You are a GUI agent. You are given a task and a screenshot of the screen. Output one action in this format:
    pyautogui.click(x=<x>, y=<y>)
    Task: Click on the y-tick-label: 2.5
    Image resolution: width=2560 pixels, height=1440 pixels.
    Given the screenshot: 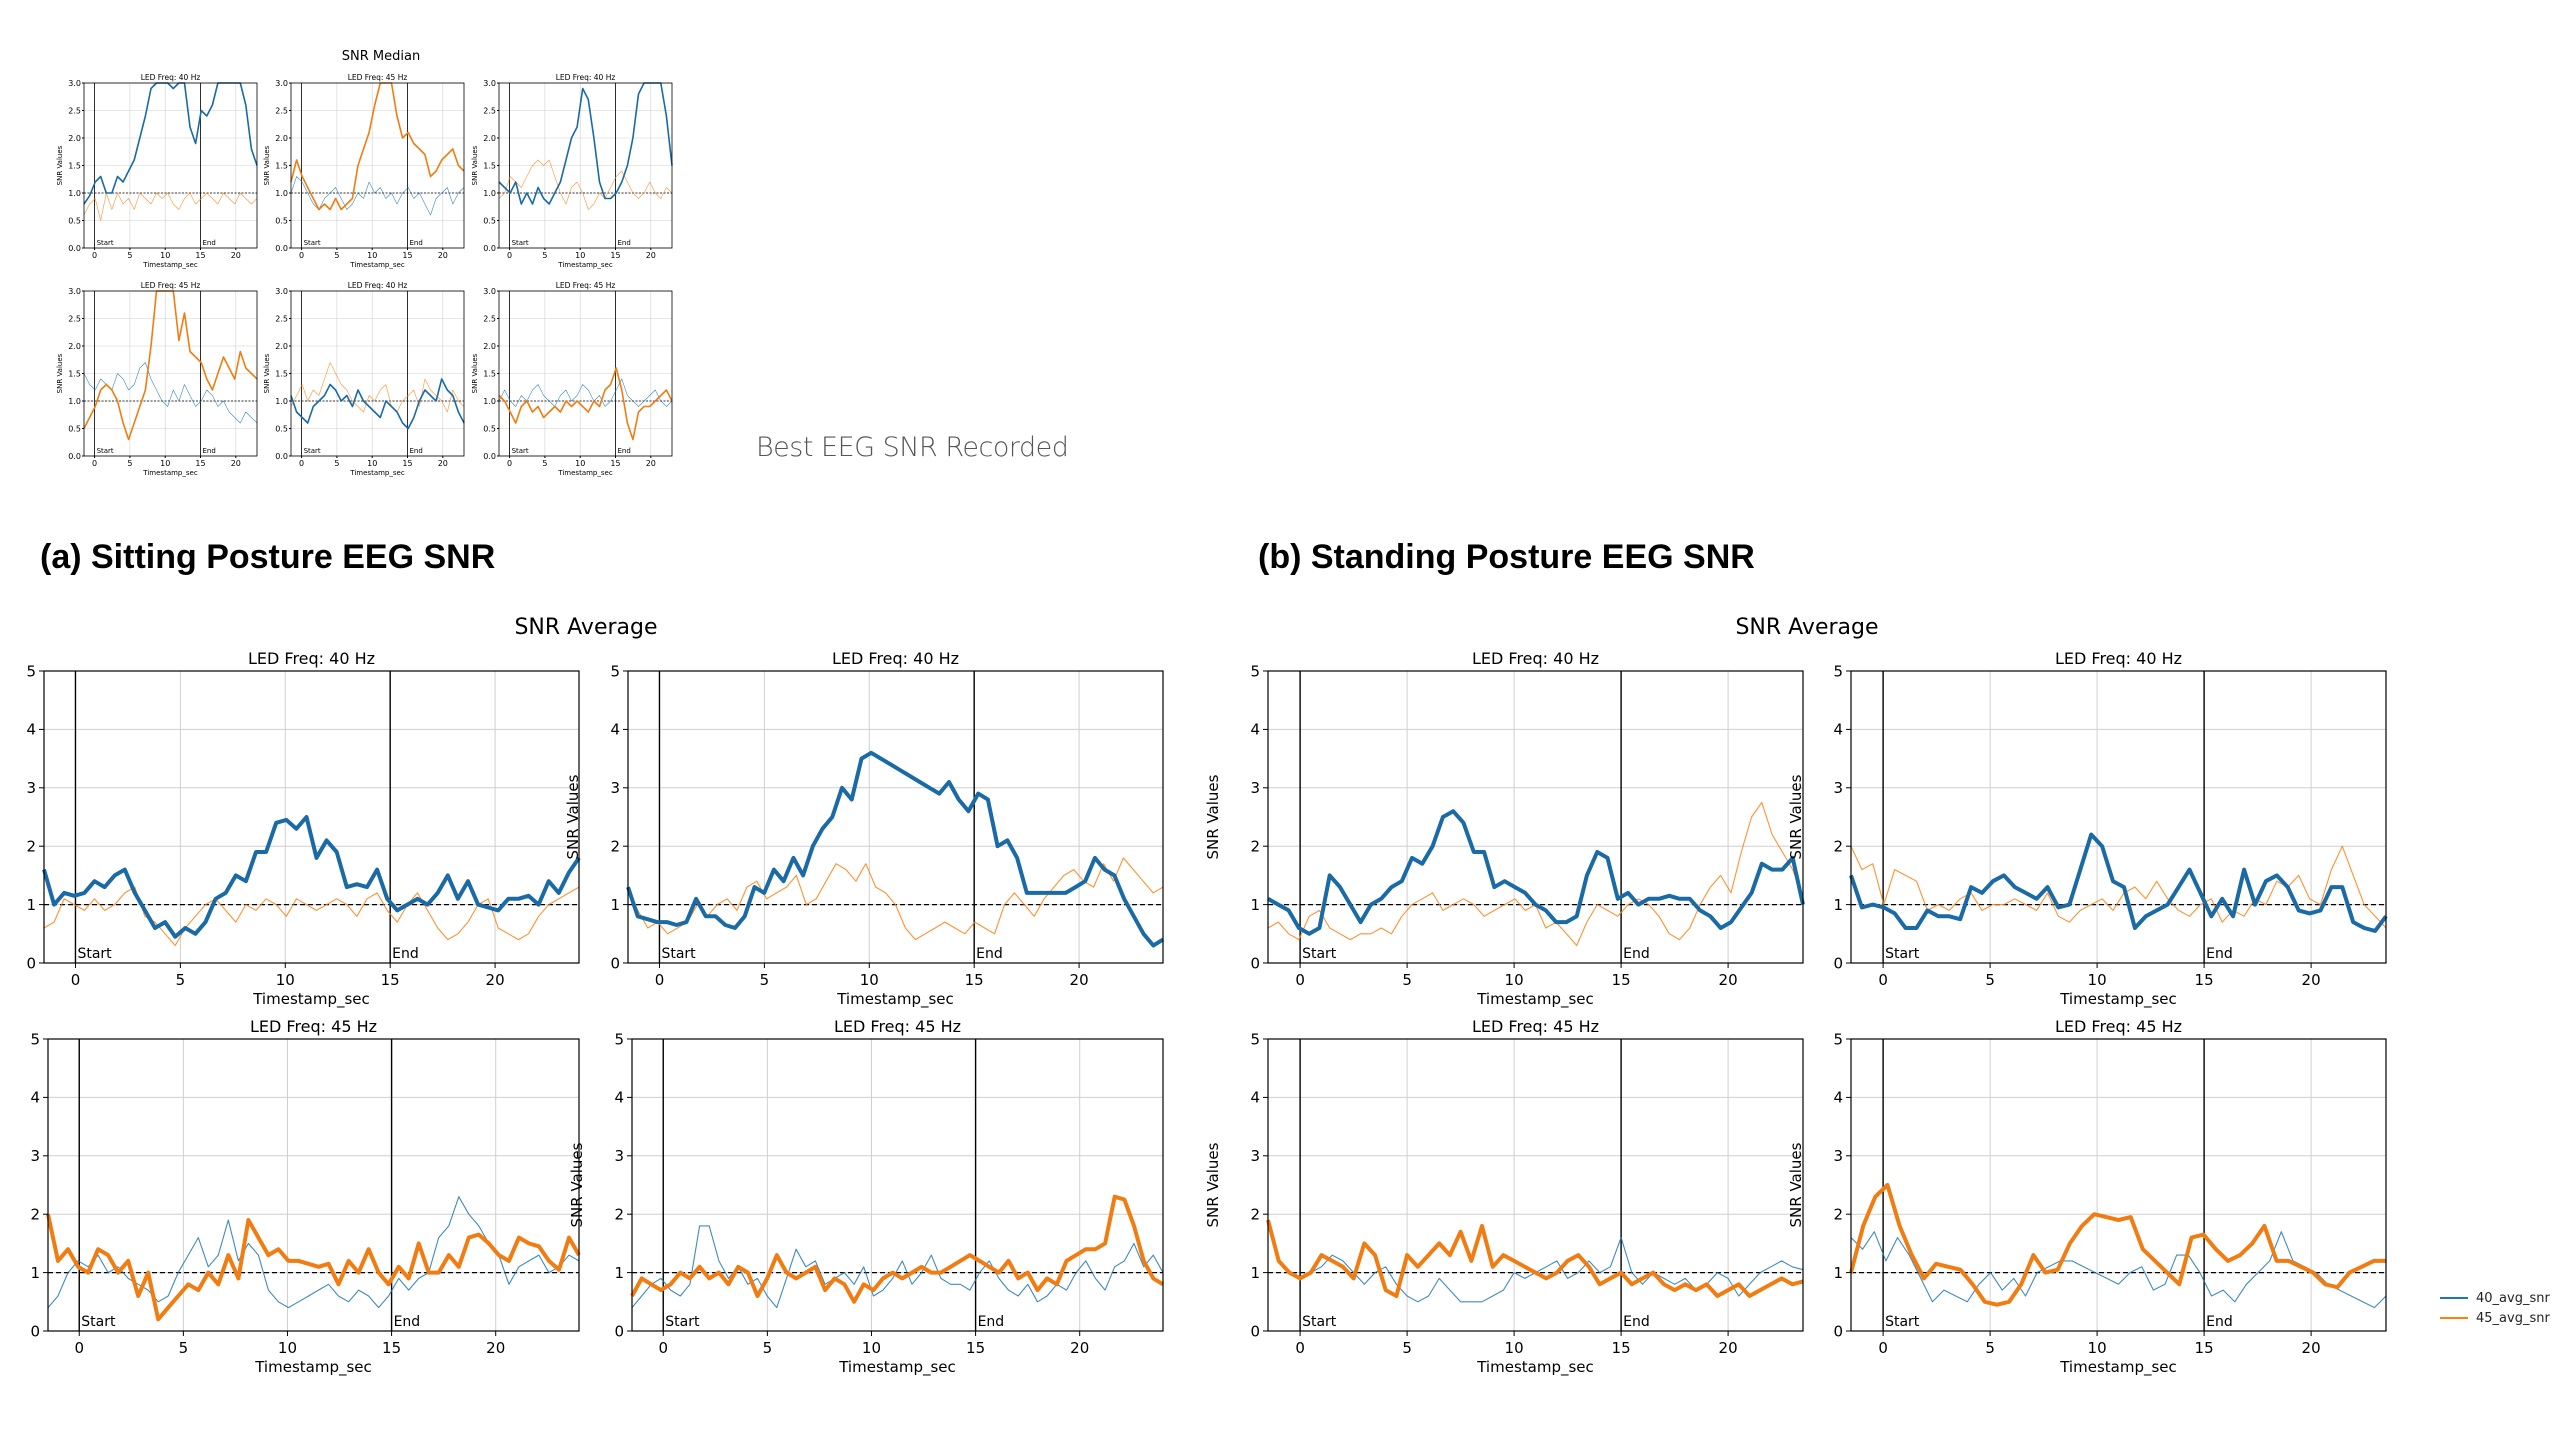 What is the action you would take?
    pyautogui.click(x=281, y=318)
    